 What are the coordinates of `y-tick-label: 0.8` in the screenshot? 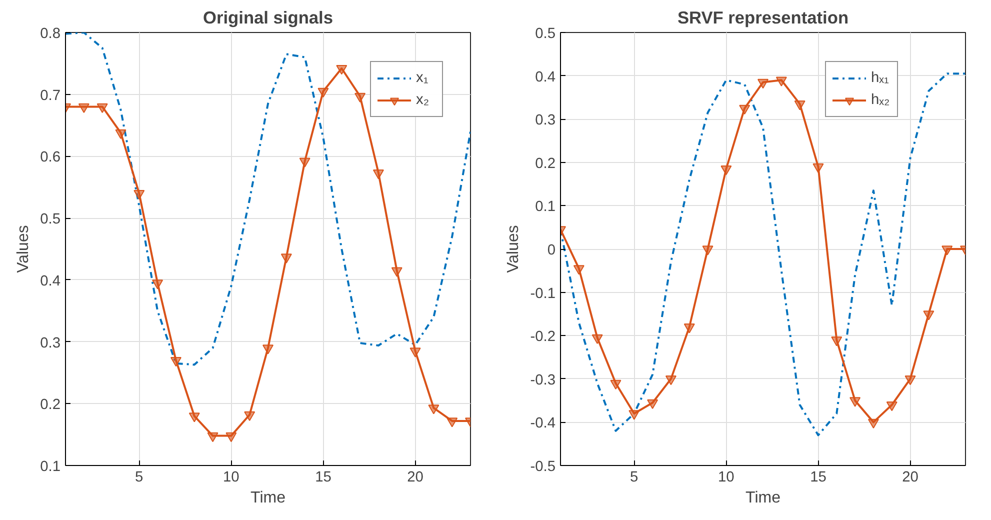 It's located at (50, 34).